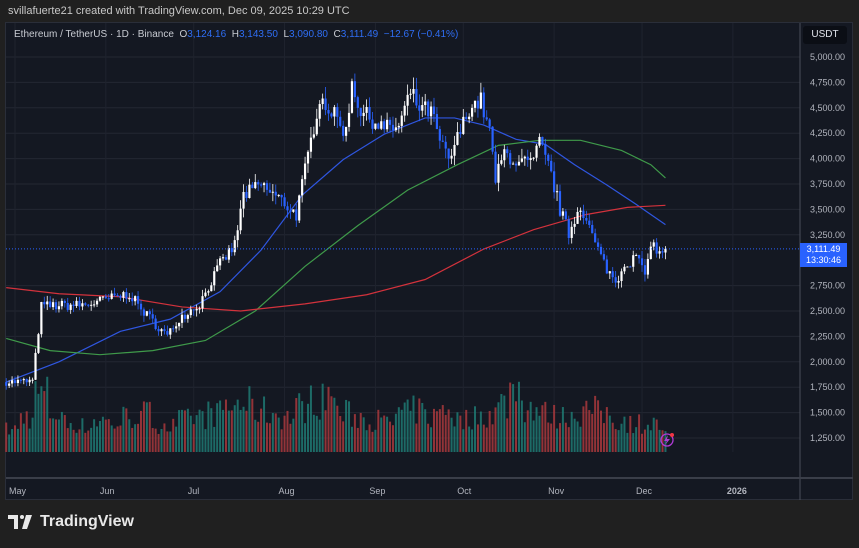 The image size is (859, 548). Describe the element at coordinates (827, 235) in the screenshot. I see `y-tick-label: 3,250.00` at that location.